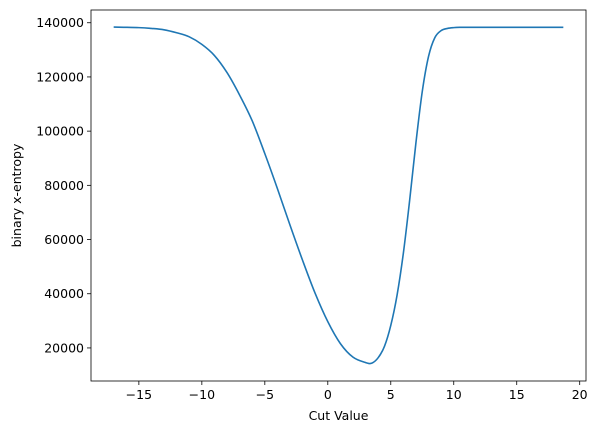 This screenshot has height=432, width=601. What do you see at coordinates (60, 131) in the screenshot?
I see `y-tick-label: 100000` at bounding box center [60, 131].